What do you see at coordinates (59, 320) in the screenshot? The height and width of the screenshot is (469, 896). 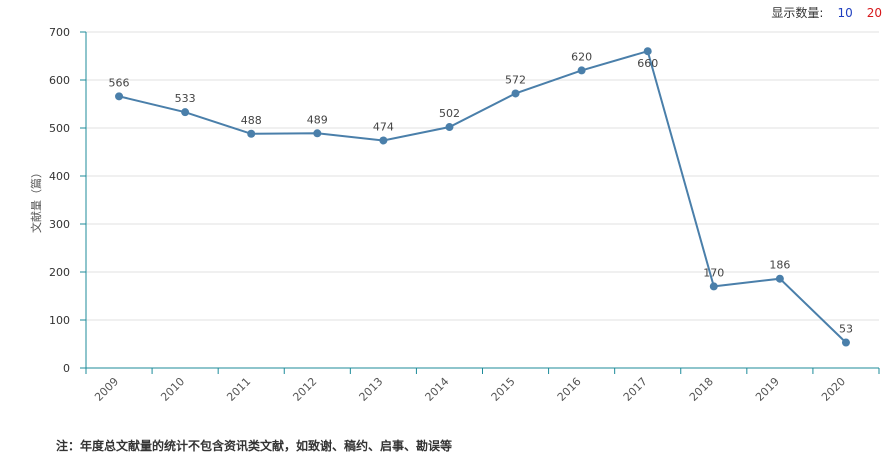 I see `y-tick-label: 100` at bounding box center [59, 320].